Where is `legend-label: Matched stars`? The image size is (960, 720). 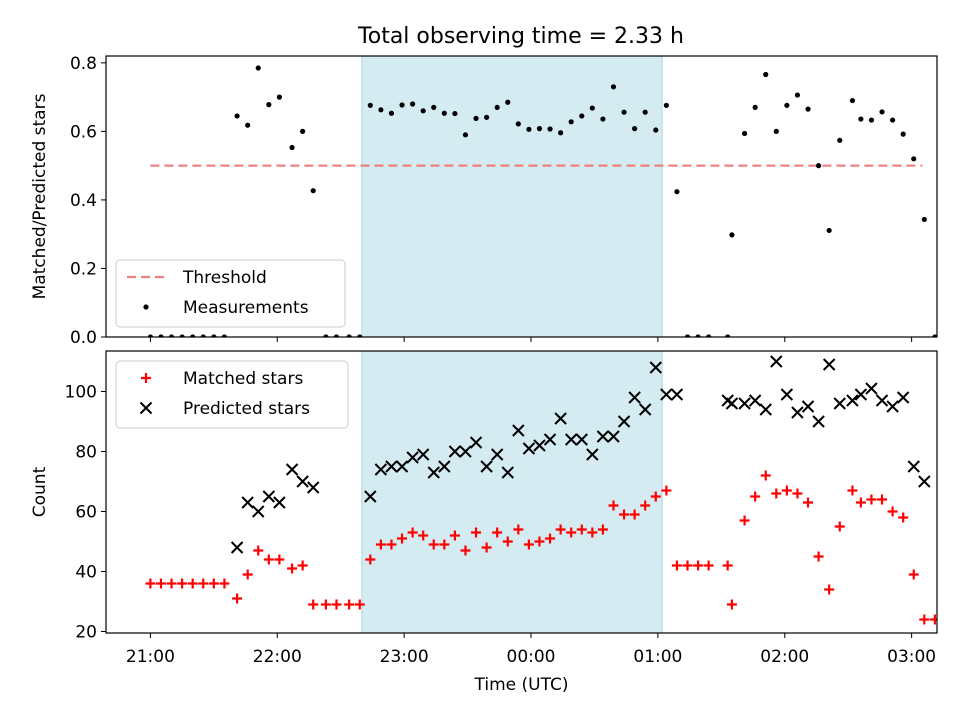 legend-label: Matched stars is located at coordinates (243, 379).